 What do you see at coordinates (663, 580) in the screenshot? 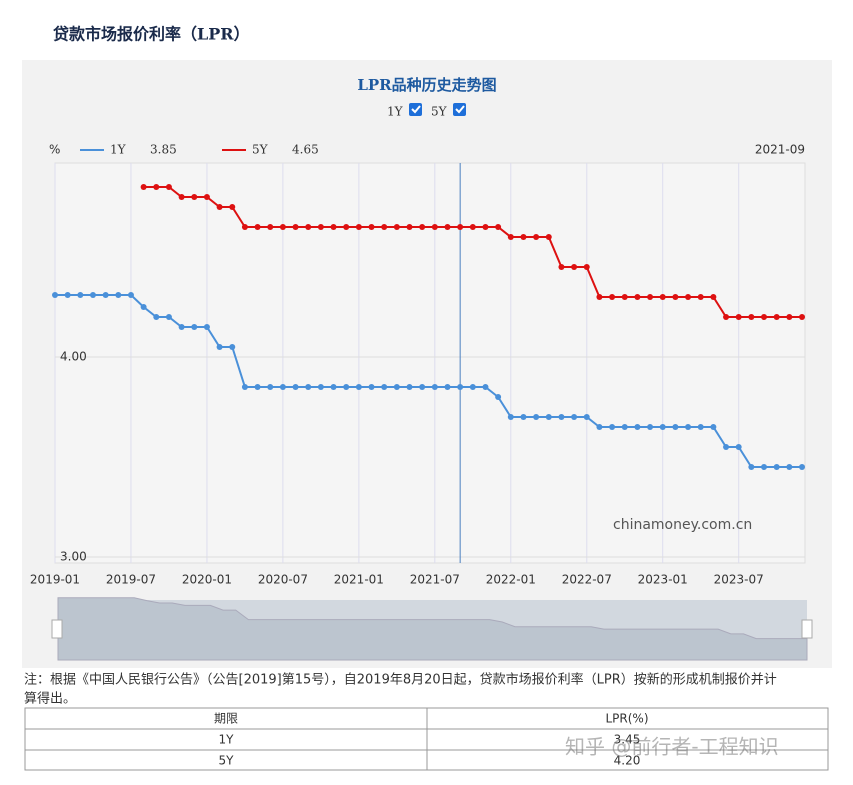
I see `x-tick-label: 2023-01` at bounding box center [663, 580].